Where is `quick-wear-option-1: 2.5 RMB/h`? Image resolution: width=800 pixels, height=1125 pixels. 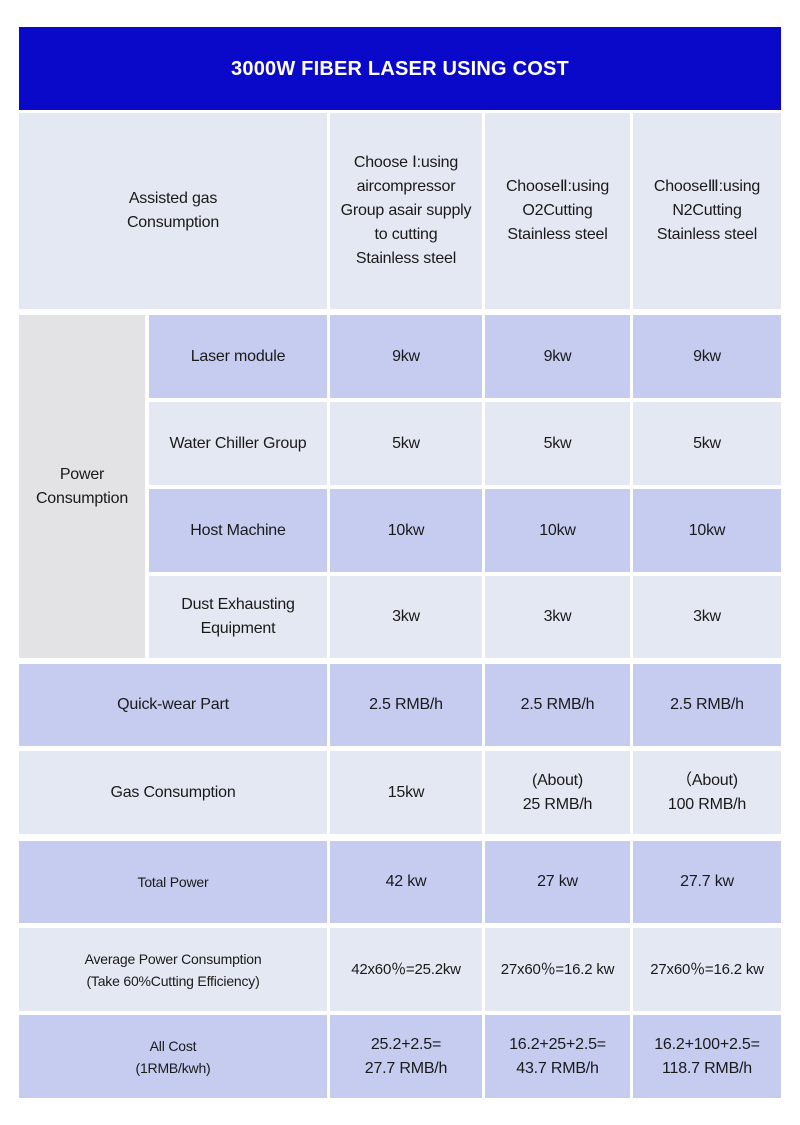
quick-wear-option-1: 2.5 RMB/h is located at coordinates (406, 705).